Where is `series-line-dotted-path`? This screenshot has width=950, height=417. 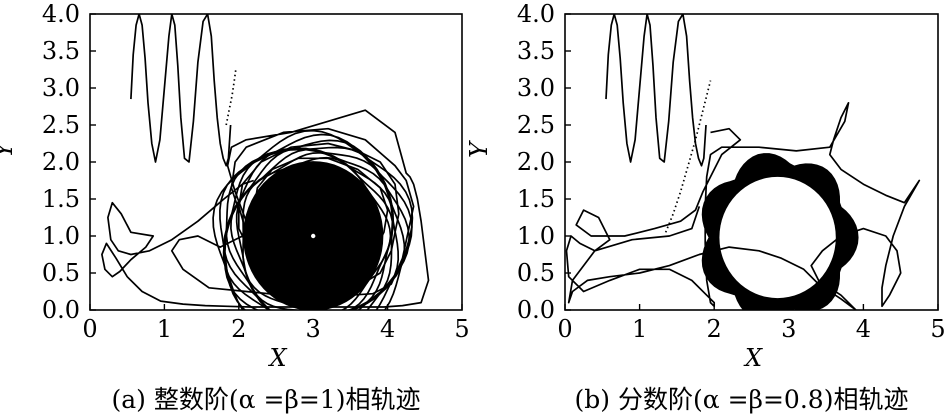 series-line-dotted-path is located at coordinates (231, 97).